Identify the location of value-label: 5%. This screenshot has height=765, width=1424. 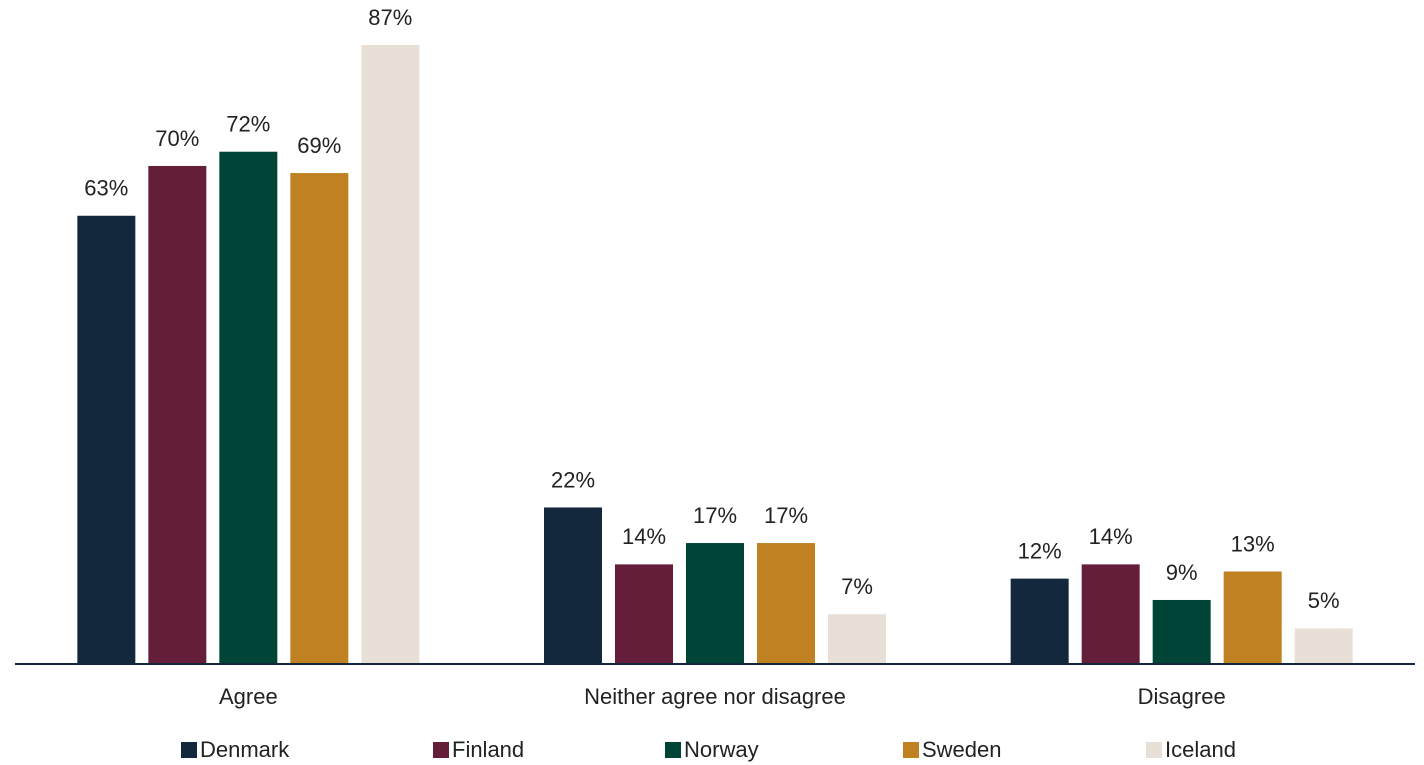
(1324, 600).